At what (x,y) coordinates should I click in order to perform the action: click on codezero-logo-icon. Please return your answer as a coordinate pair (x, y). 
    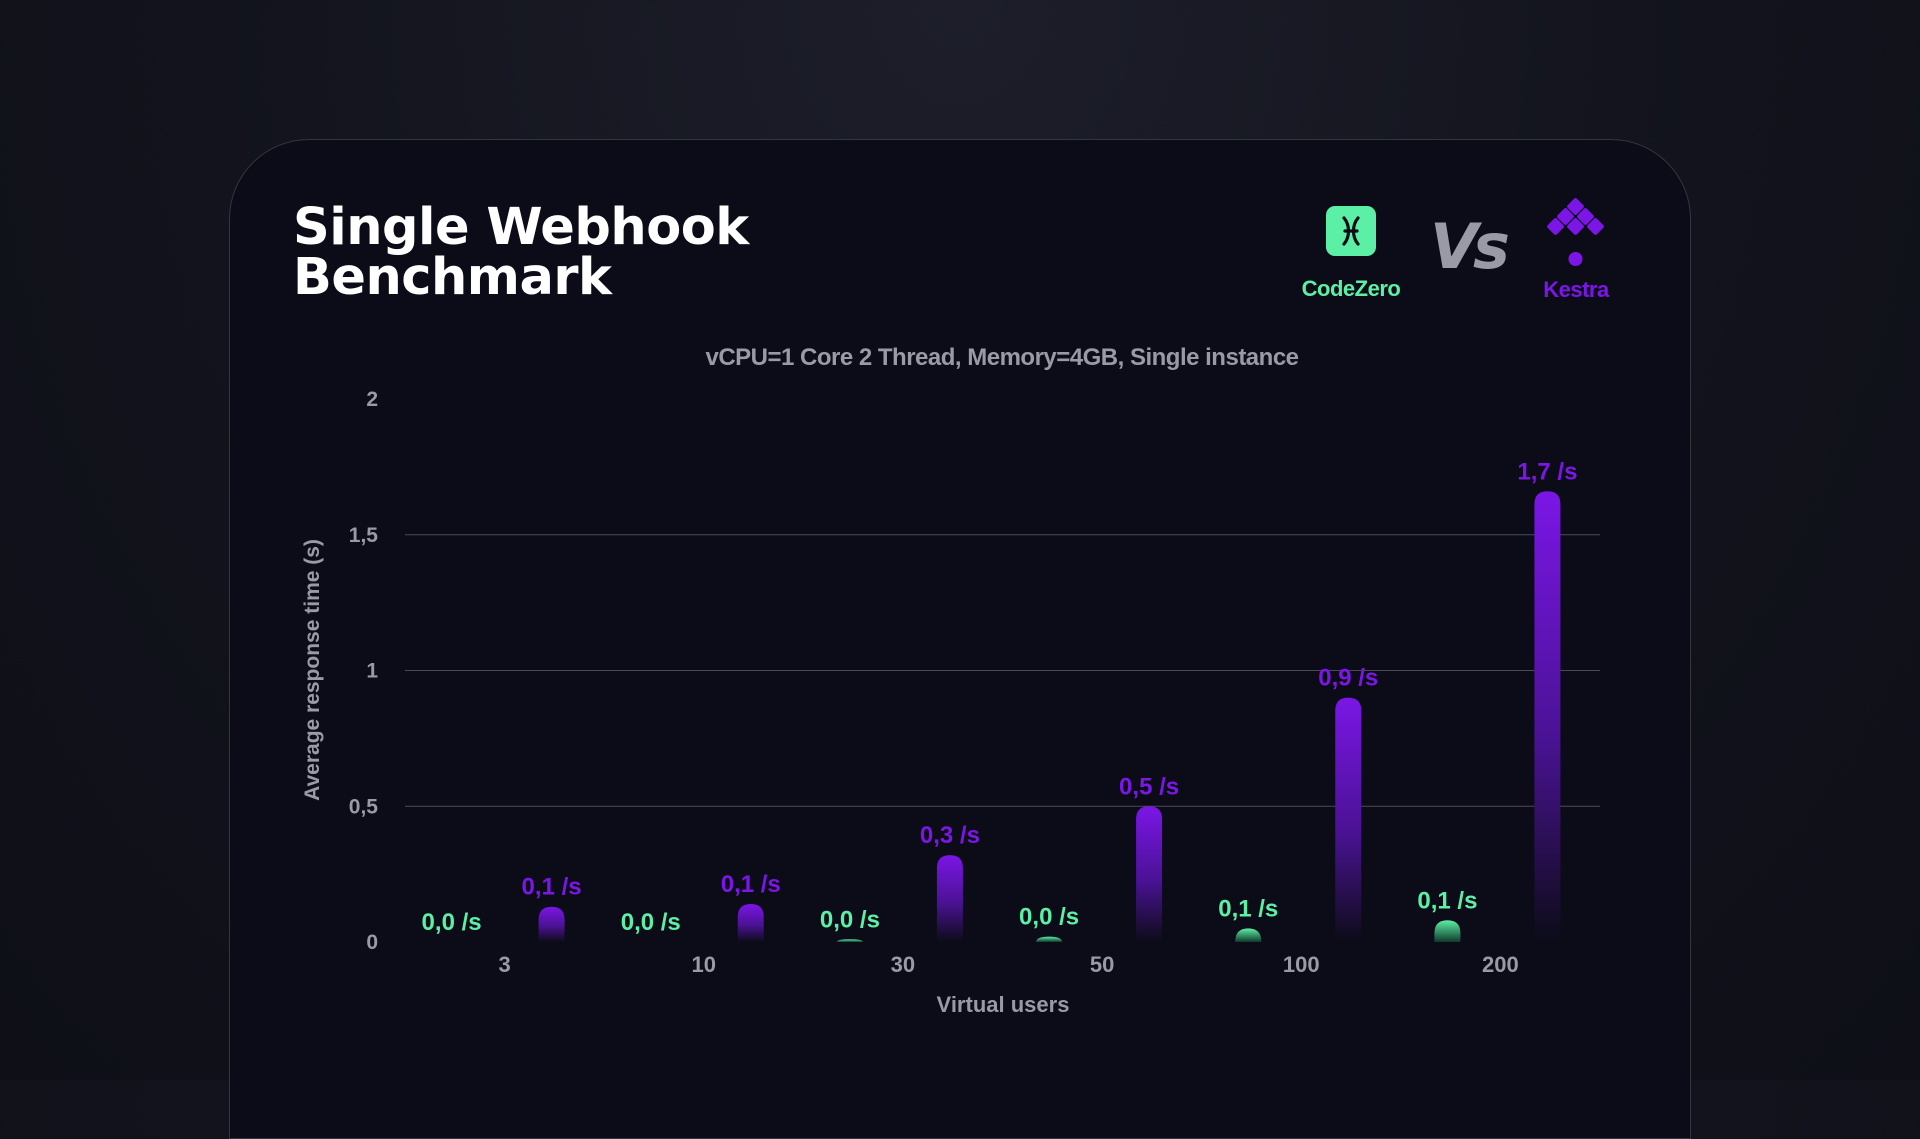
    Looking at the image, I should click on (1351, 231).